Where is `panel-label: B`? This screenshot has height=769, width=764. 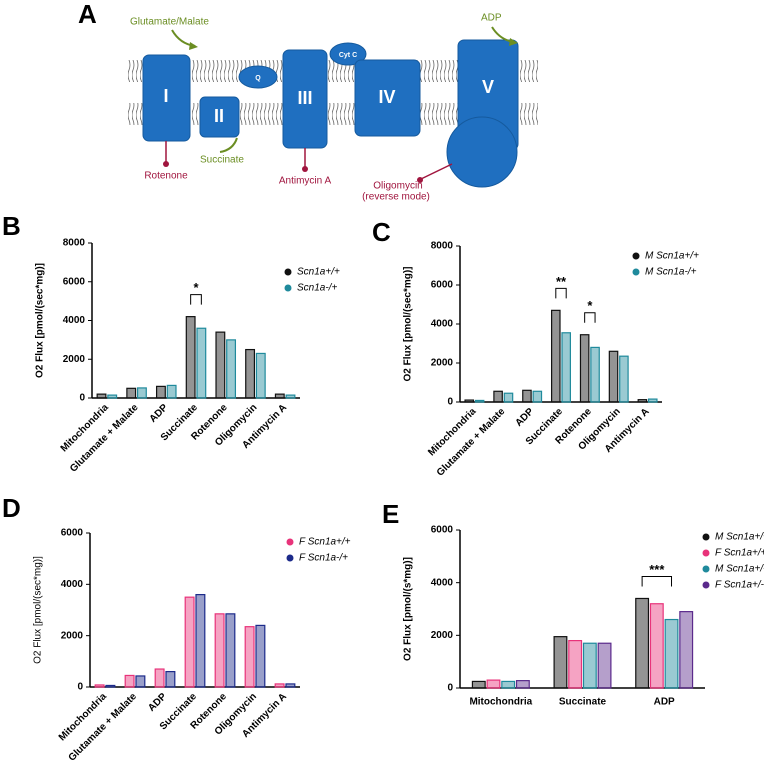
panel-label: B is located at coordinates (11, 226).